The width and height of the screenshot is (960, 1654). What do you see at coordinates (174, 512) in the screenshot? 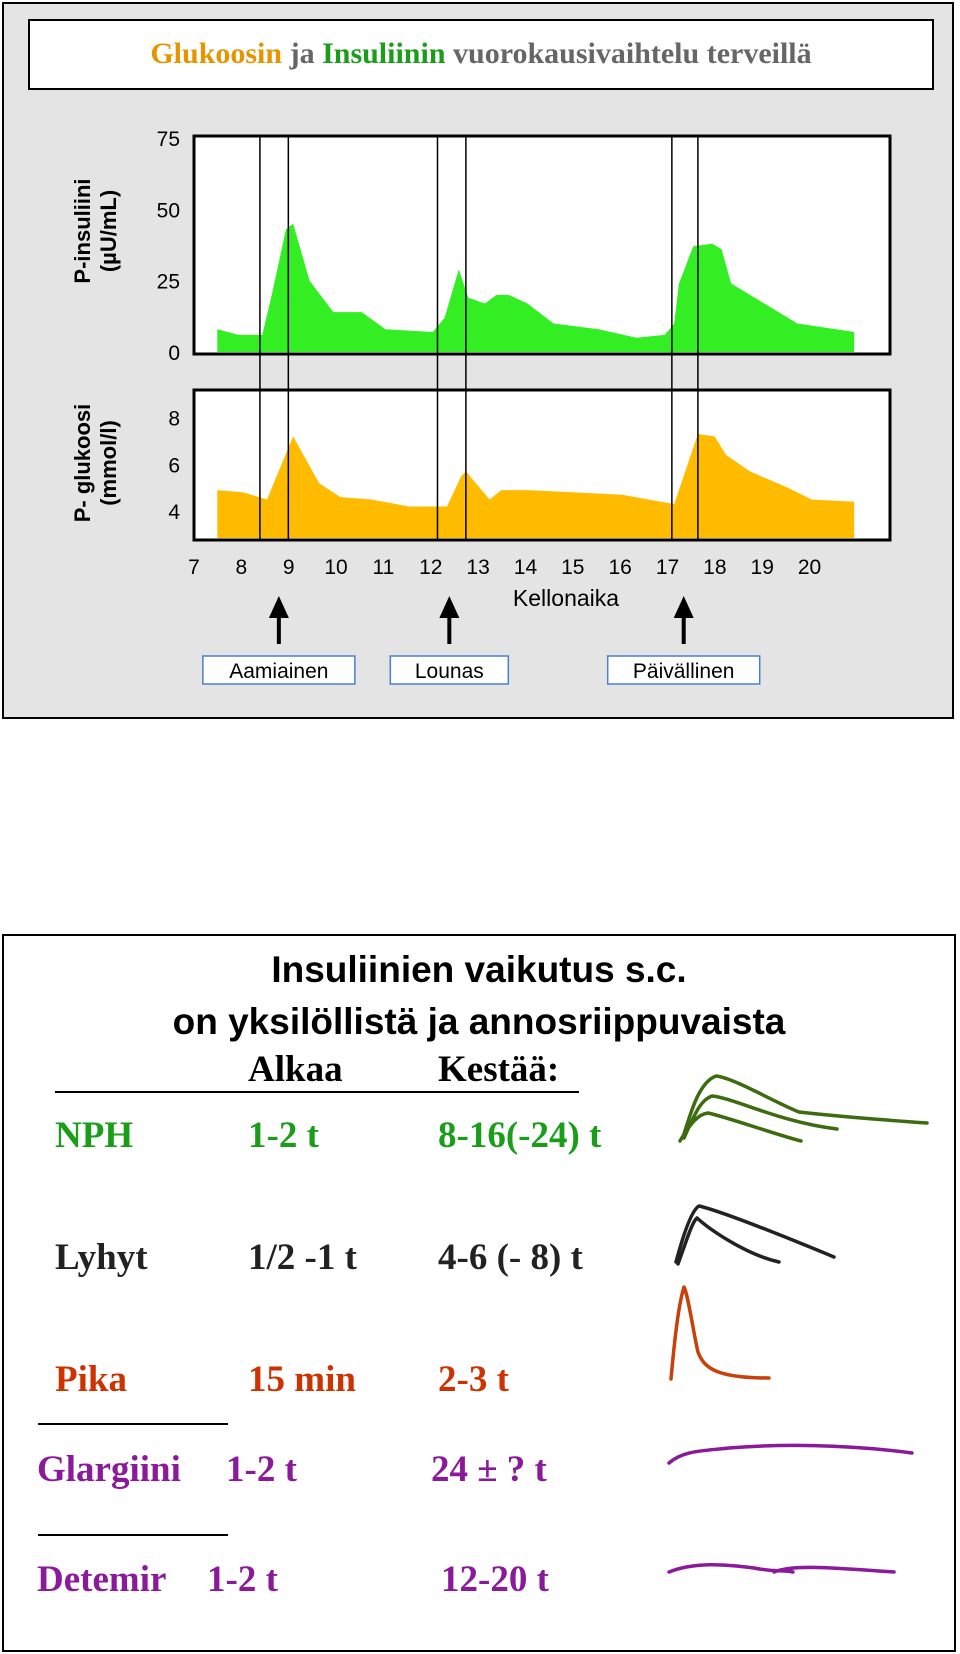
I see `glucose-y-tick-label: 4` at bounding box center [174, 512].